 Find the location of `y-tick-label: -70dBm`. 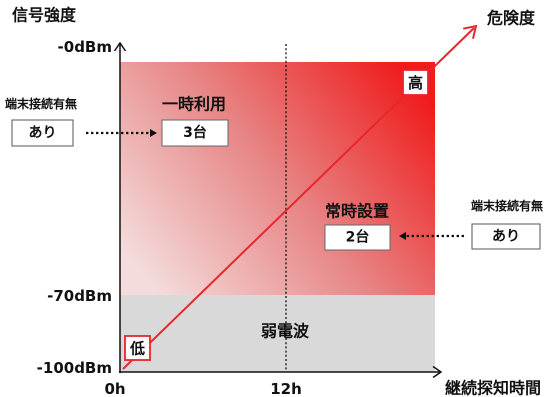

y-tick-label: -70dBm is located at coordinates (79, 296).